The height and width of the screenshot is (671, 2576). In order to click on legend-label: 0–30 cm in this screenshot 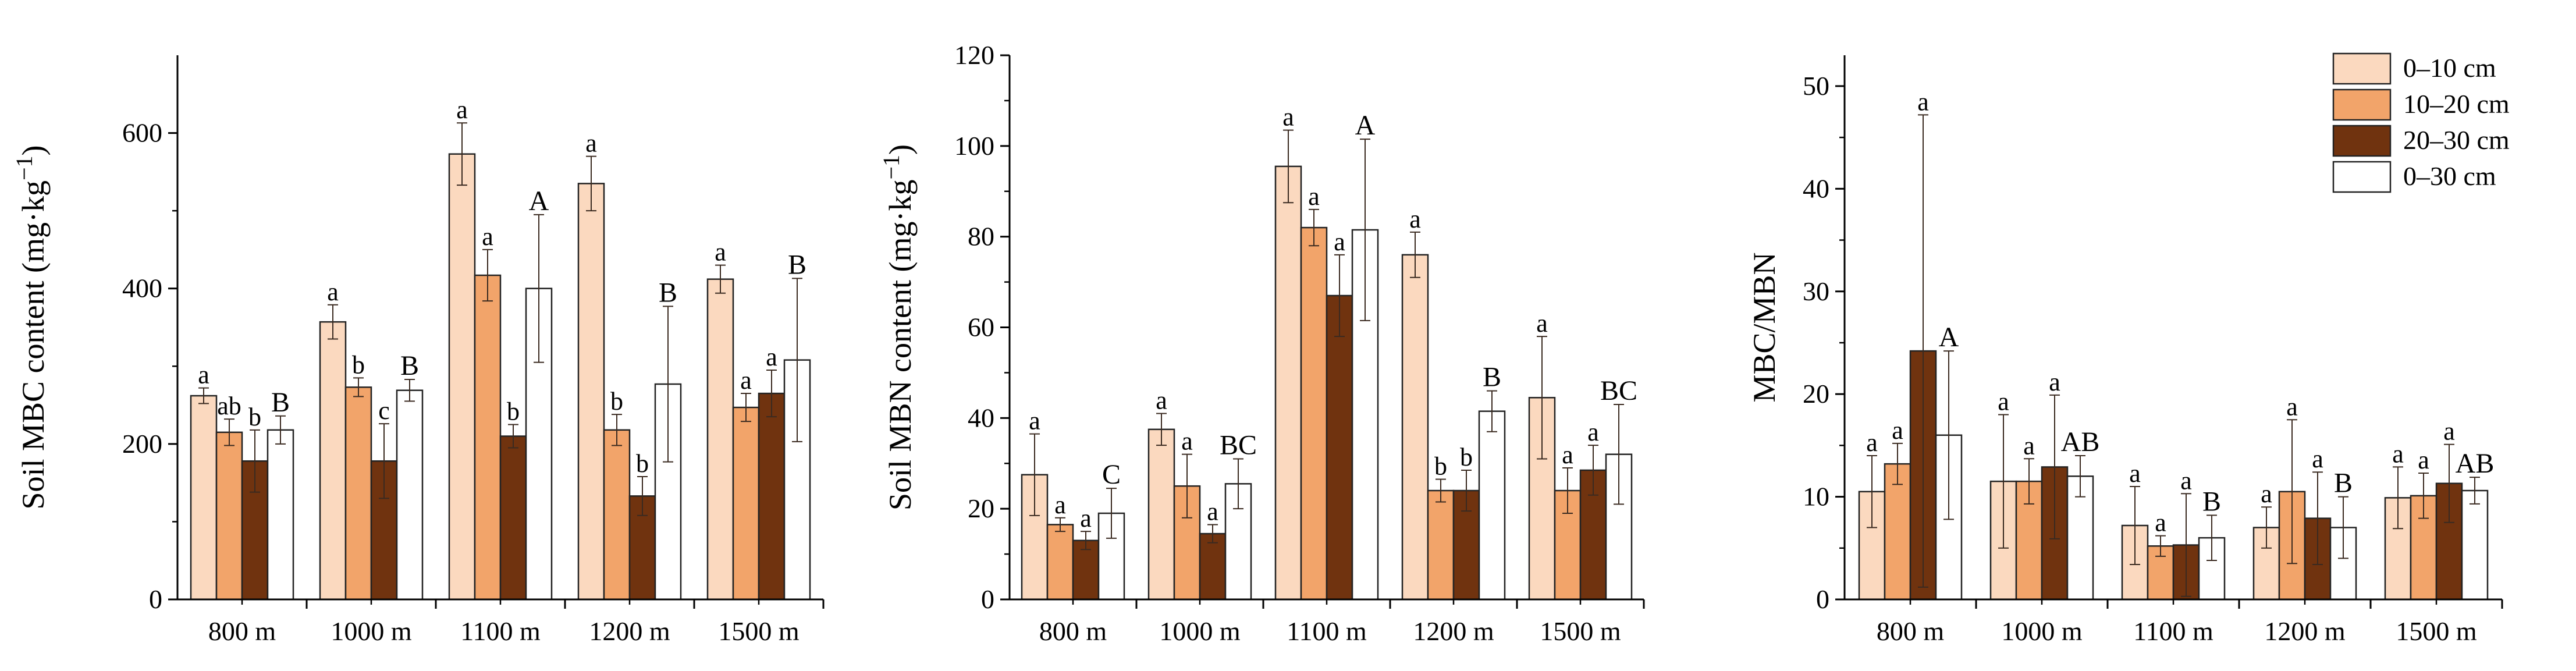, I will do `click(2449, 176)`.